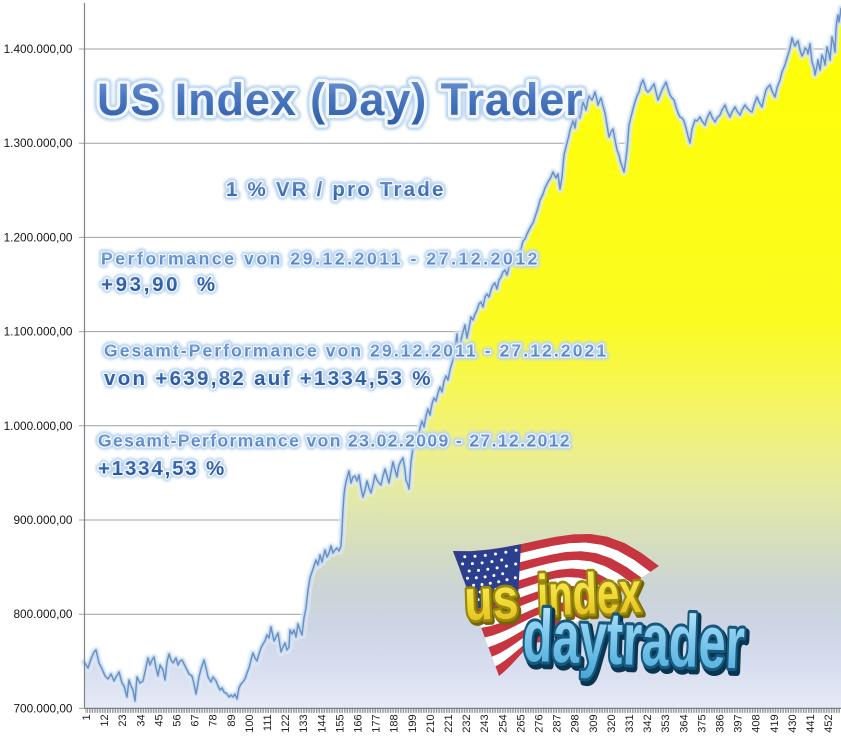  What do you see at coordinates (38, 426) in the screenshot?
I see `svg-text: 1.000.000,00` at bounding box center [38, 426].